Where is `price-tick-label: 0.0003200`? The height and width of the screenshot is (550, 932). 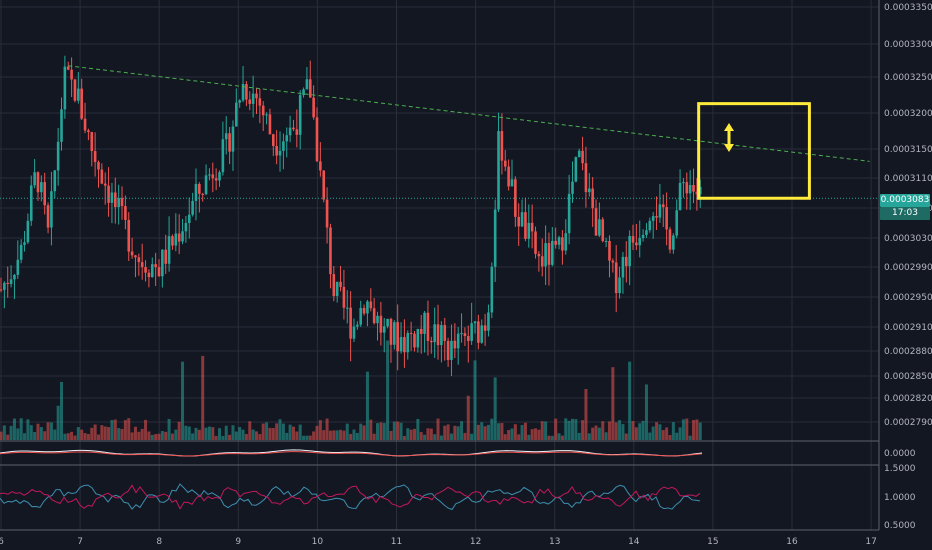 price-tick-label: 0.0003200 is located at coordinates (908, 114).